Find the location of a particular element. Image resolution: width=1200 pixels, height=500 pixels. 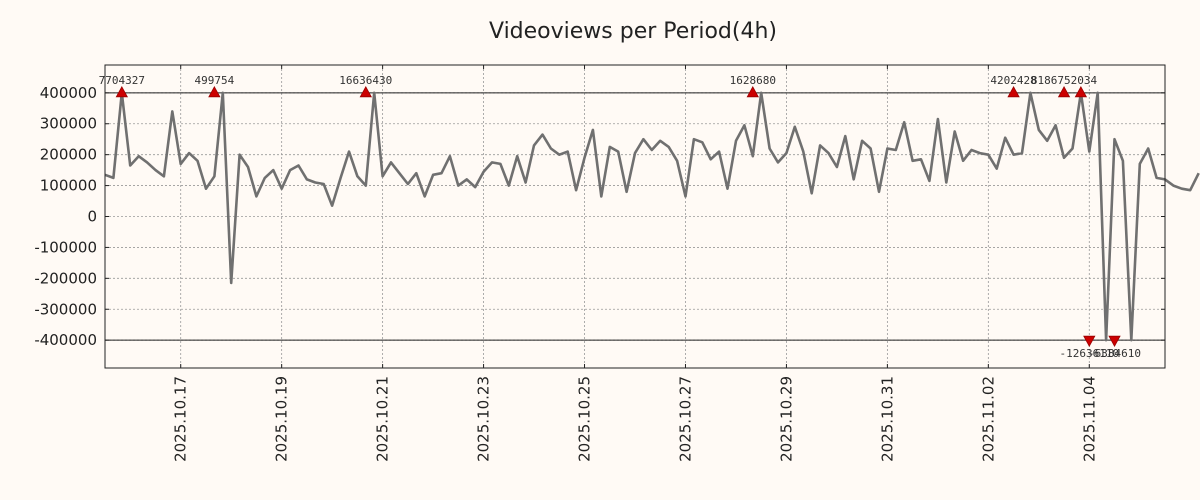

y-tick-label: 400000 is located at coordinates (68, 93).